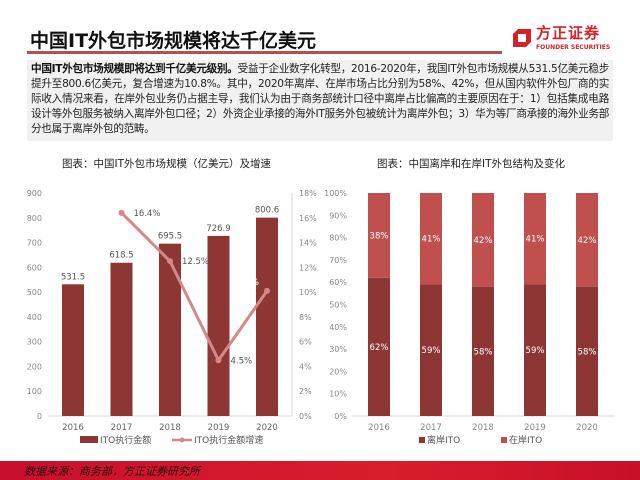 This screenshot has width=640, height=480. I want to click on summary-lead: 中国IT外包市场规模即将达到千亿美元级别。, so click(134, 69).